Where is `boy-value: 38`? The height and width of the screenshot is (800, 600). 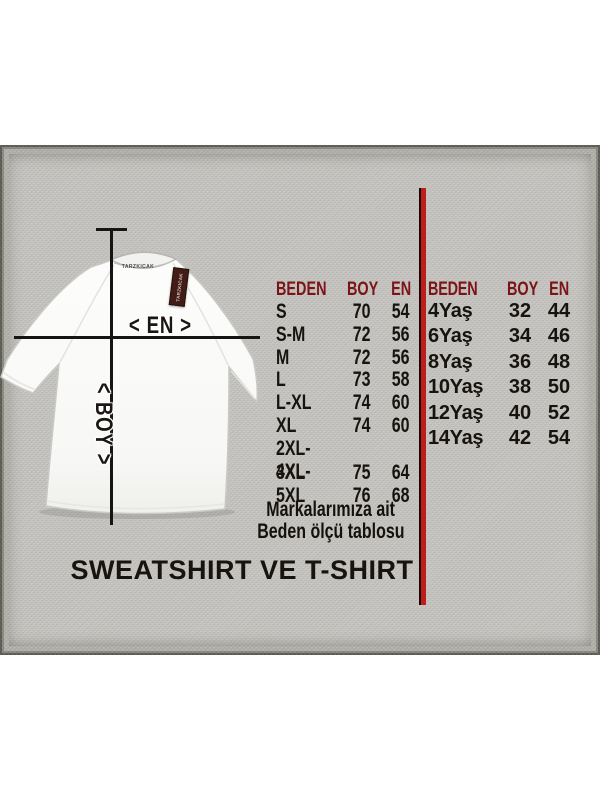
boy-value: 38 is located at coordinates (520, 387).